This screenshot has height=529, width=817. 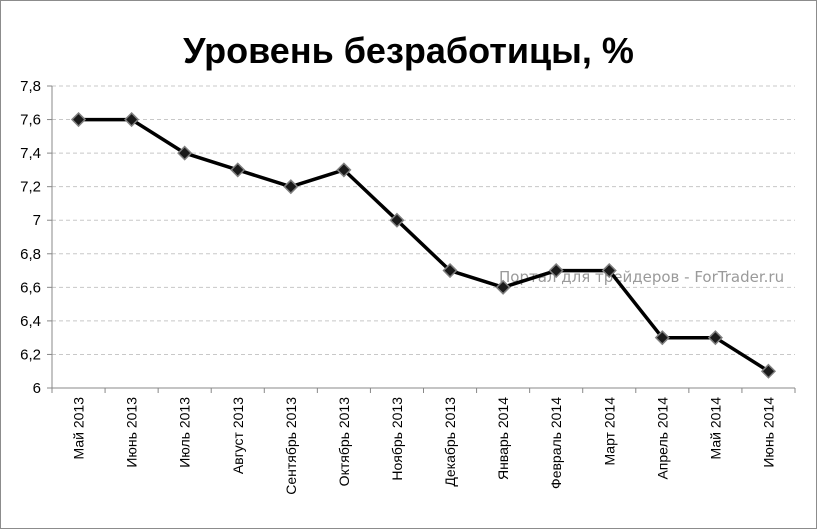 What do you see at coordinates (30, 237) in the screenshot?
I see `y-tick-labels: 6 6,2 6,4 6,6 6,8 7 7,2 7,4 7,6 7,8` at bounding box center [30, 237].